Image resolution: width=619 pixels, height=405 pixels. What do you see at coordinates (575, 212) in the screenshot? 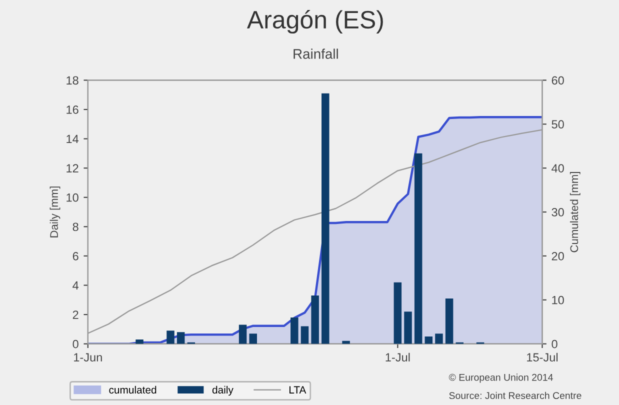
I see `y2-axis-title: Cumulated [mm]` at bounding box center [575, 212].